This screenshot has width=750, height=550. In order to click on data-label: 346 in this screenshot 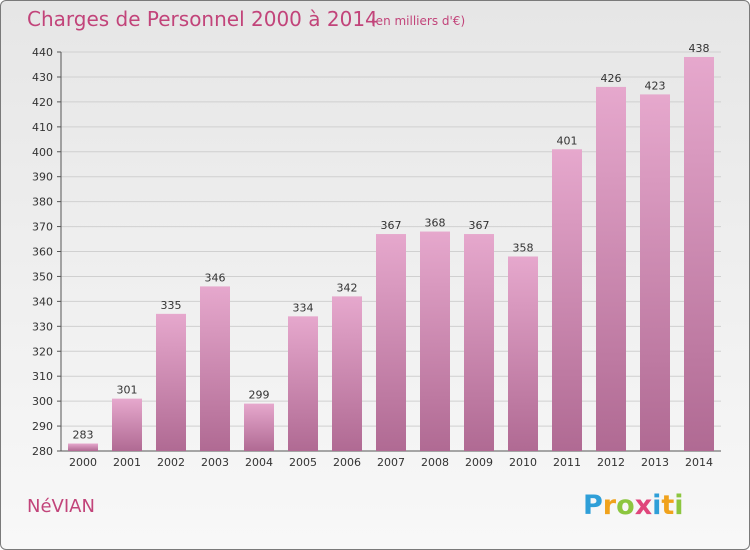, I will do `click(215, 277)`.